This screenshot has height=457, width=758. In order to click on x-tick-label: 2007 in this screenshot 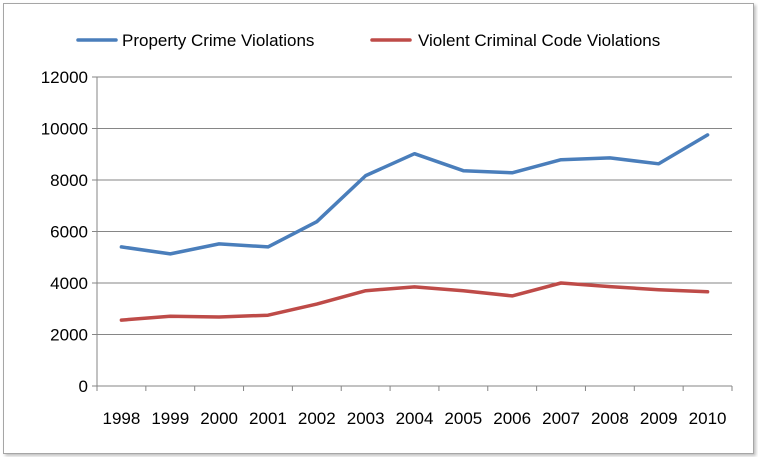, I will do `click(561, 418)`.